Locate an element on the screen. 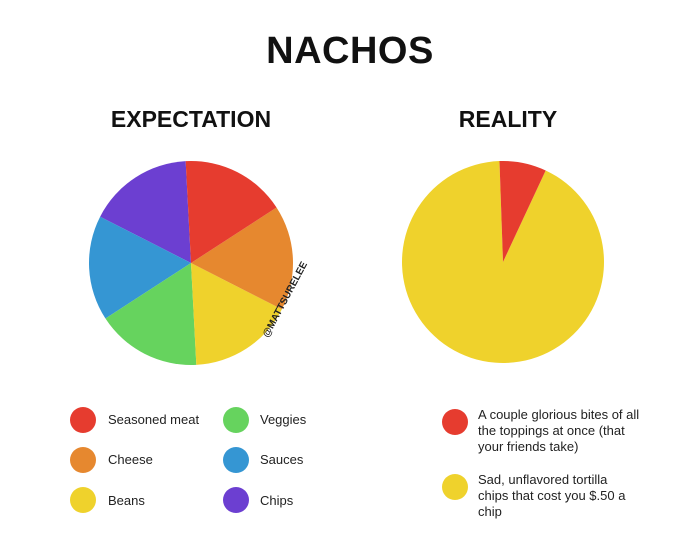 The height and width of the screenshot is (560, 700). pie-slice-cheese is located at coordinates (242, 258).